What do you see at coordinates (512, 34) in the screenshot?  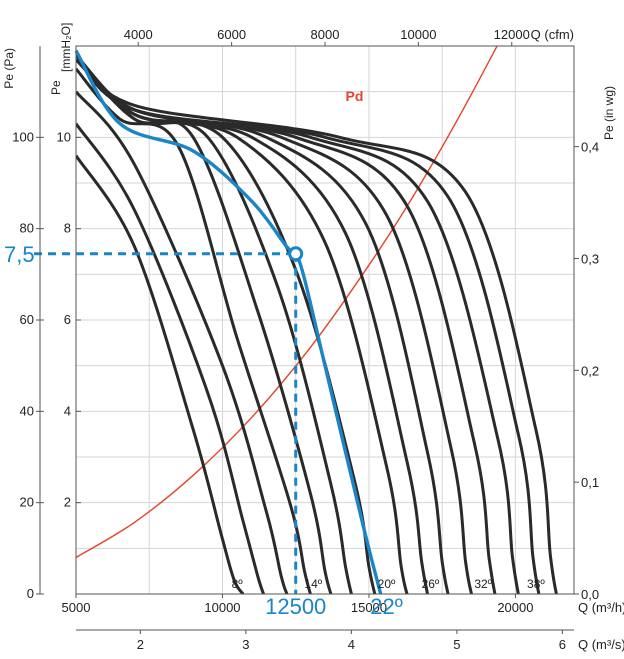 I see `top-cfm-tick-label: 12000` at bounding box center [512, 34].